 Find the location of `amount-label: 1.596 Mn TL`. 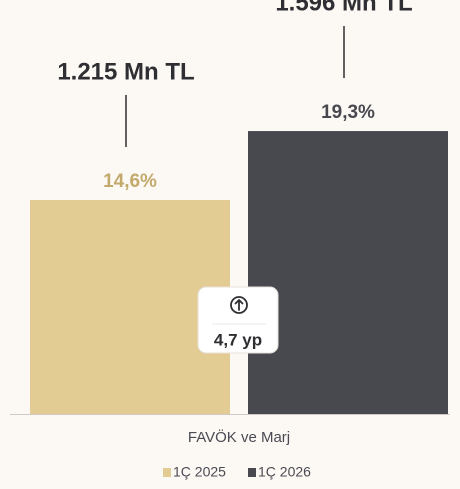

amount-label: 1.596 Mn TL is located at coordinates (343, 8).